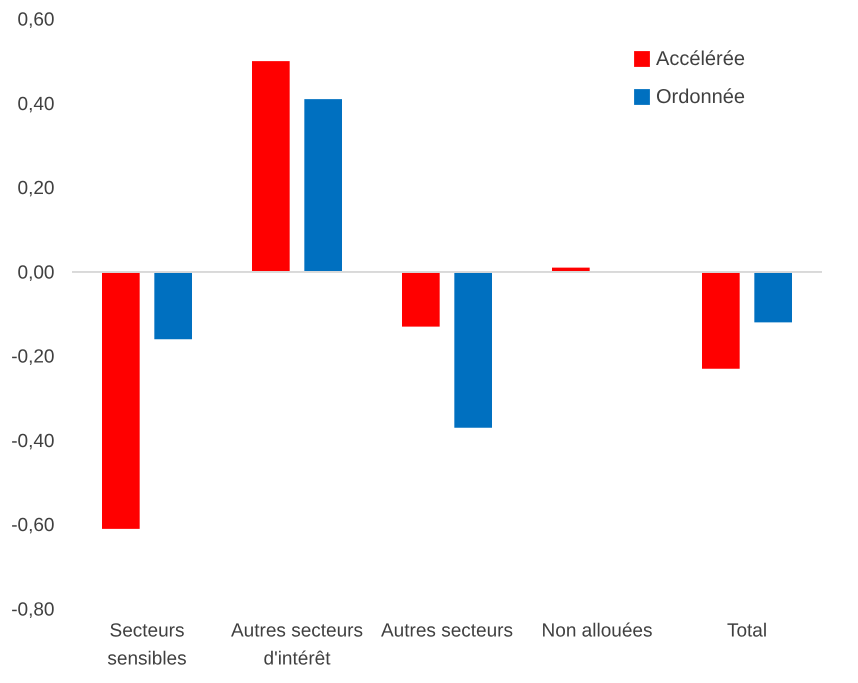 The image size is (858, 683). I want to click on x-tick-label: Non allouées, so click(597, 631).